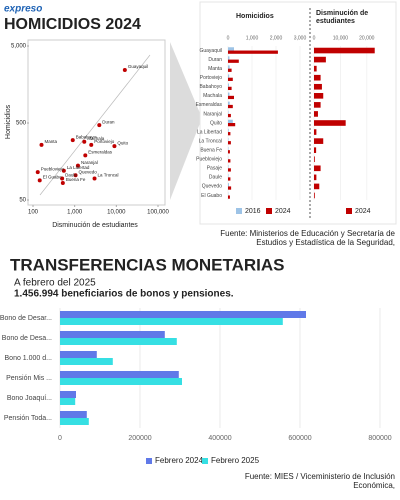  What do you see at coordinates (342, 17) in the screenshot?
I see `panel-title: Disminución de estudiantes` at bounding box center [342, 17].